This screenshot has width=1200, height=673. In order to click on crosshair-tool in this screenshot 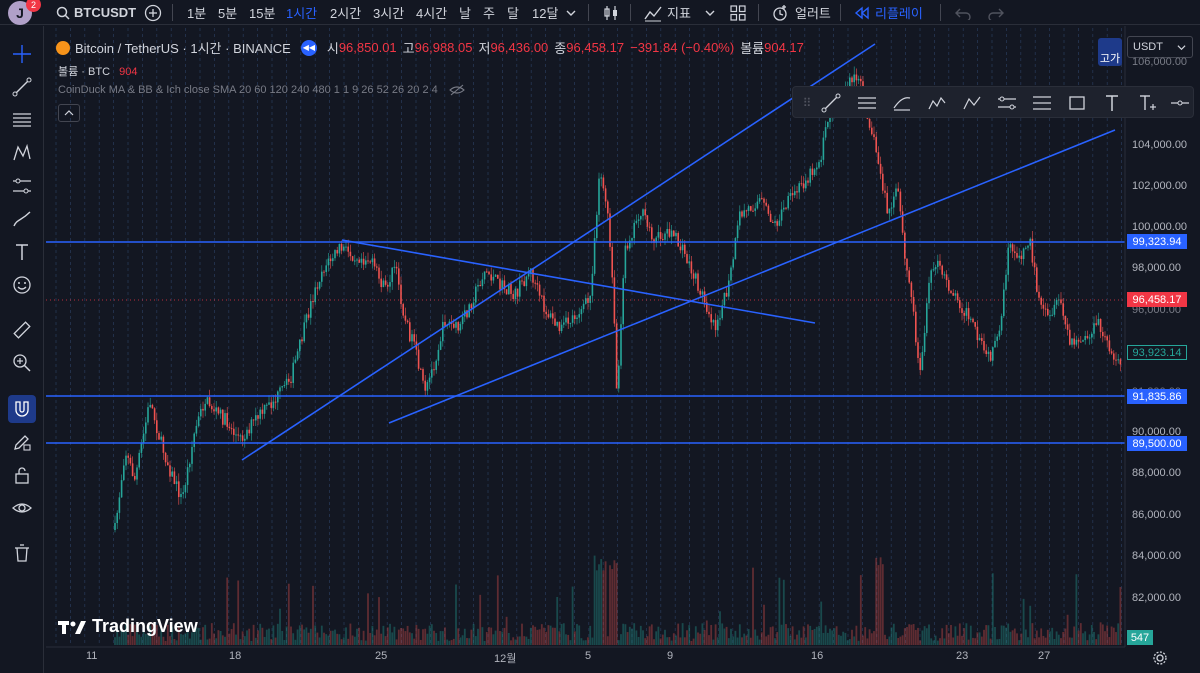, I will do `click(22, 54)`.